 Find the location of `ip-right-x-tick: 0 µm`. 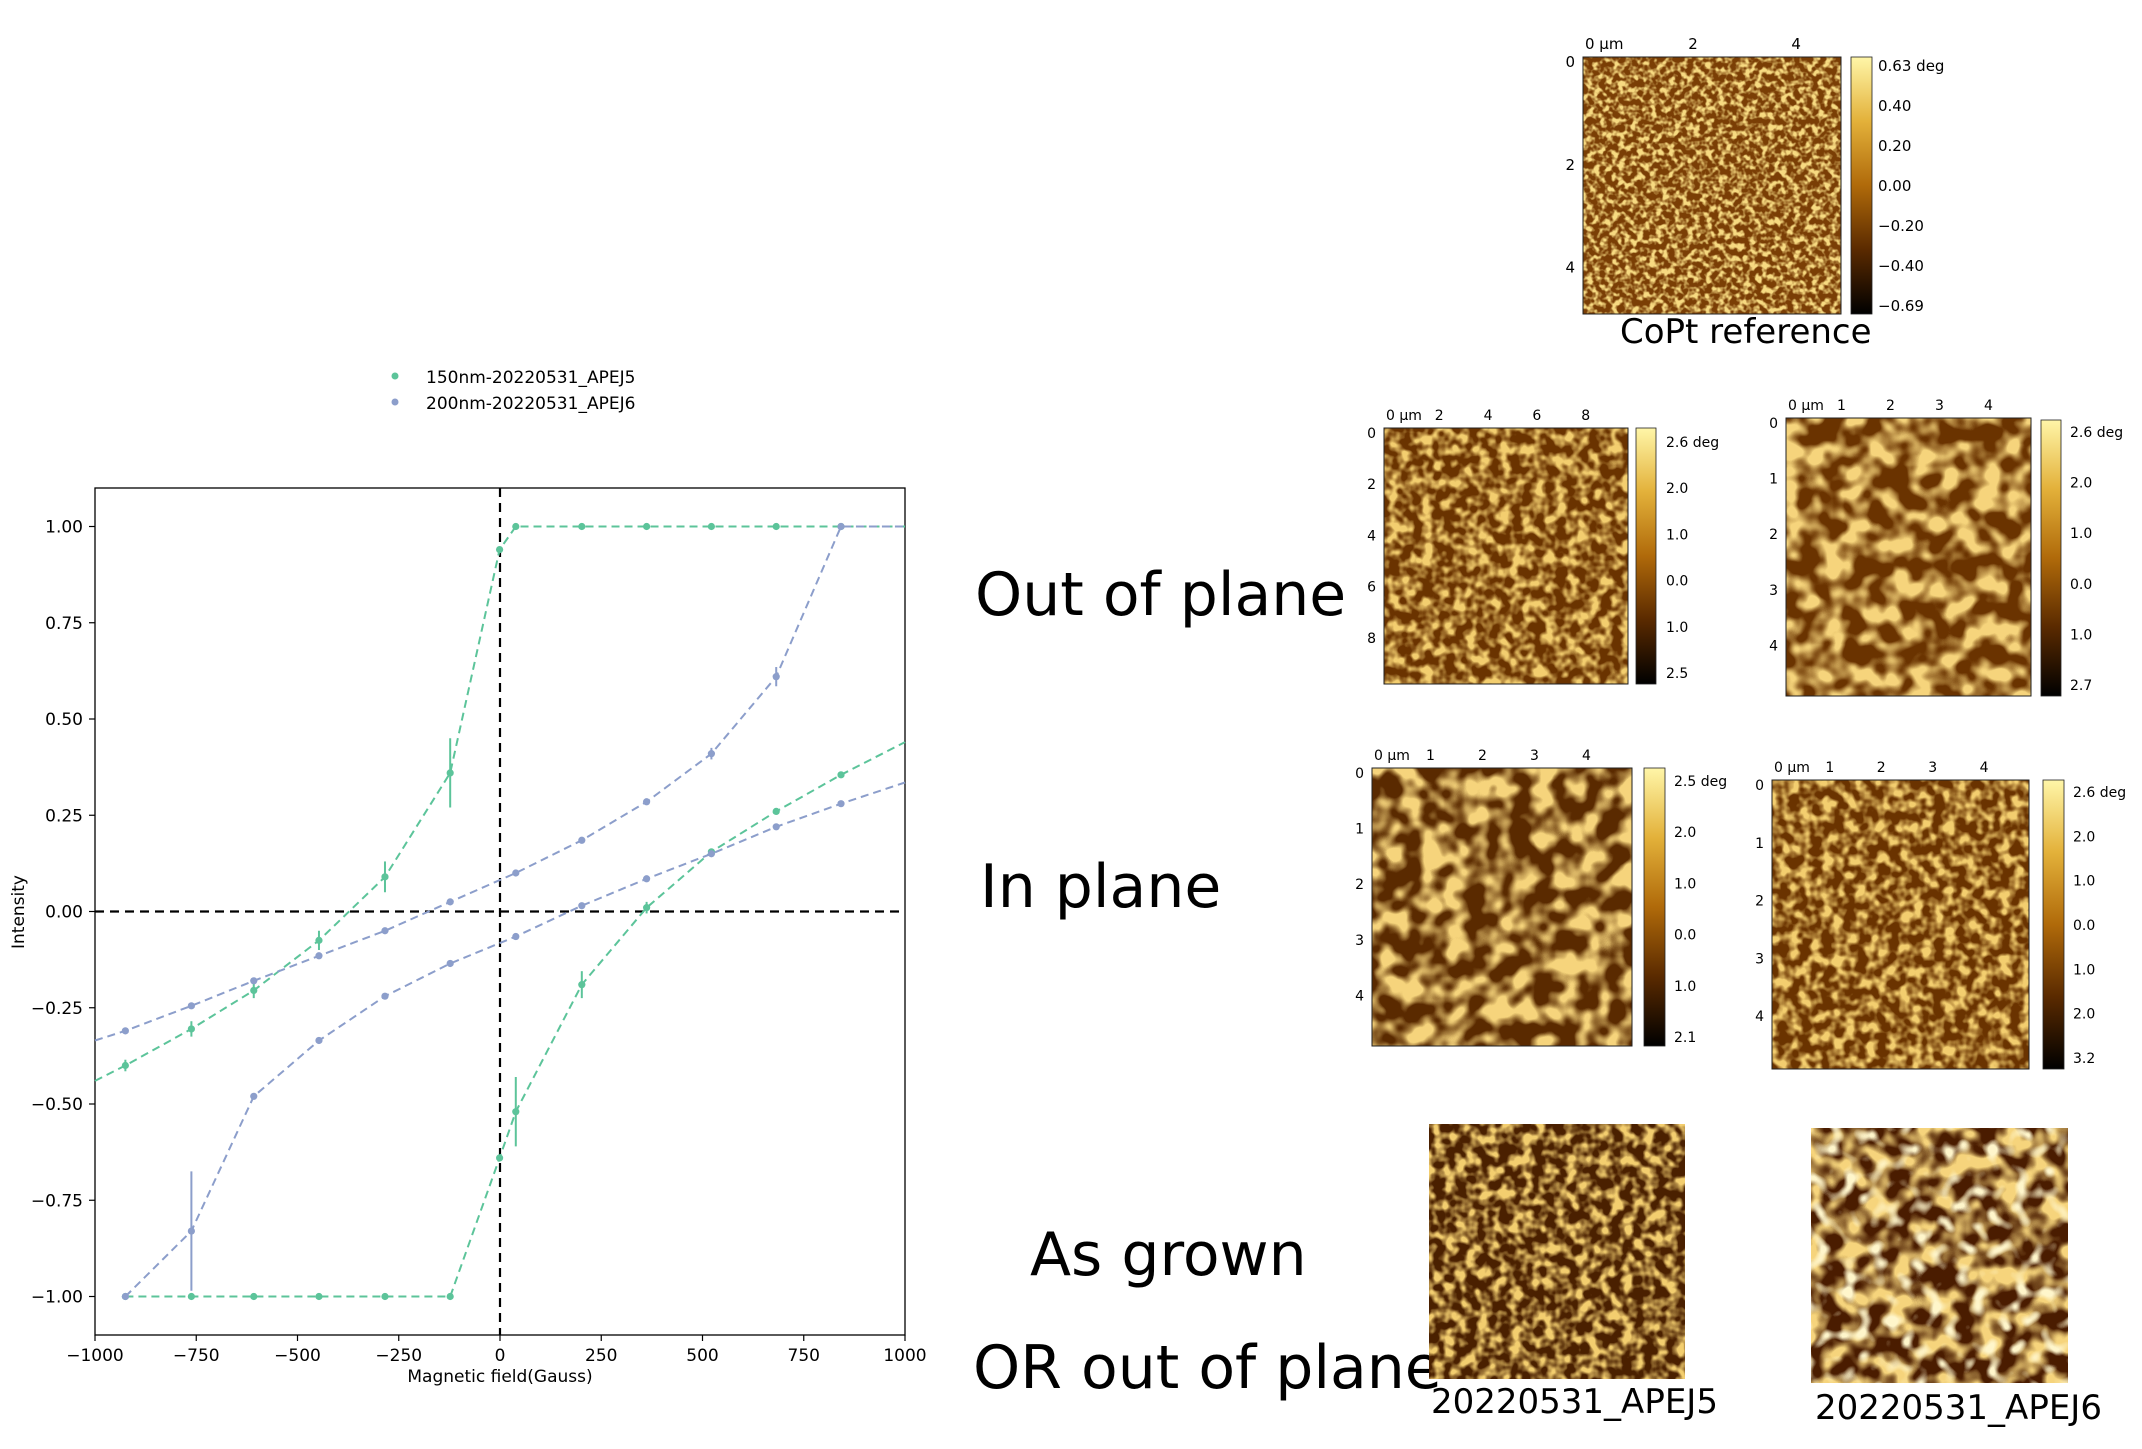

ip-right-x-tick: 0 µm is located at coordinates (1792, 768).